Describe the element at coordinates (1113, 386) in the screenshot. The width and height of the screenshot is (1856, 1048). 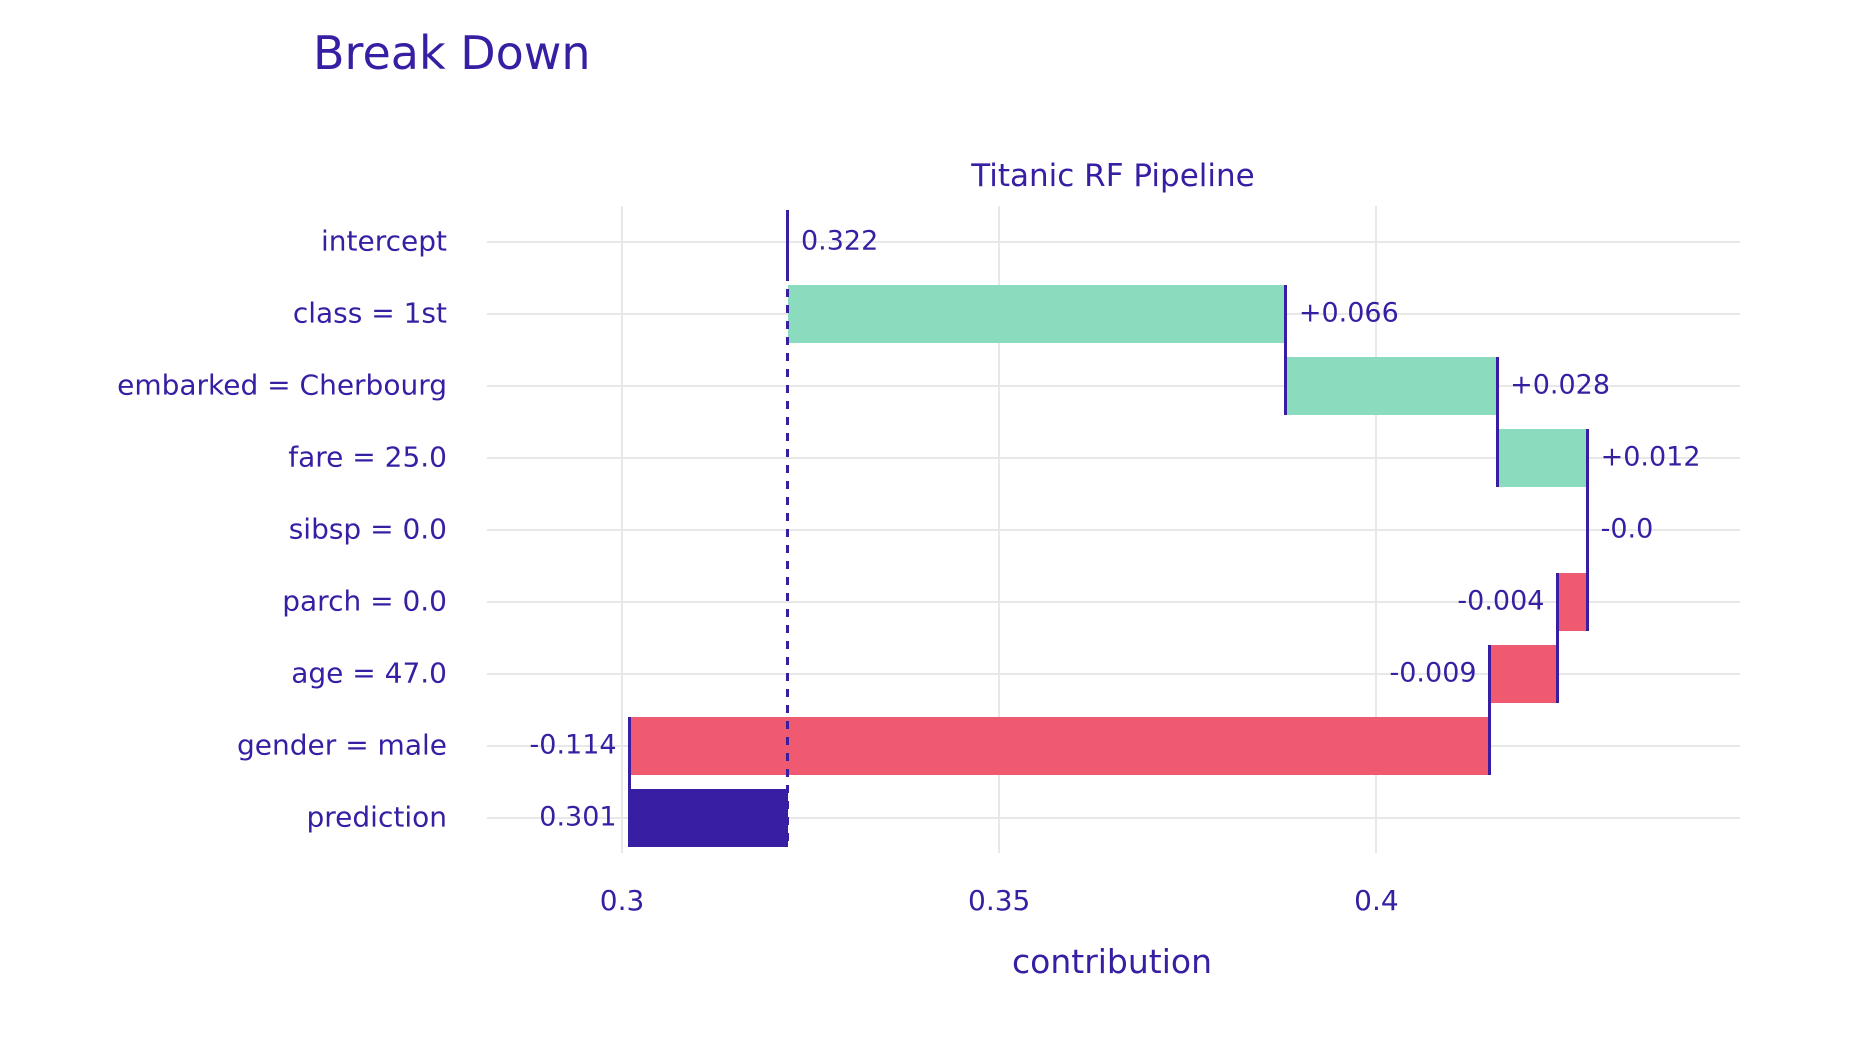
I see `gridline-row-embarked-cherbourg` at that location.